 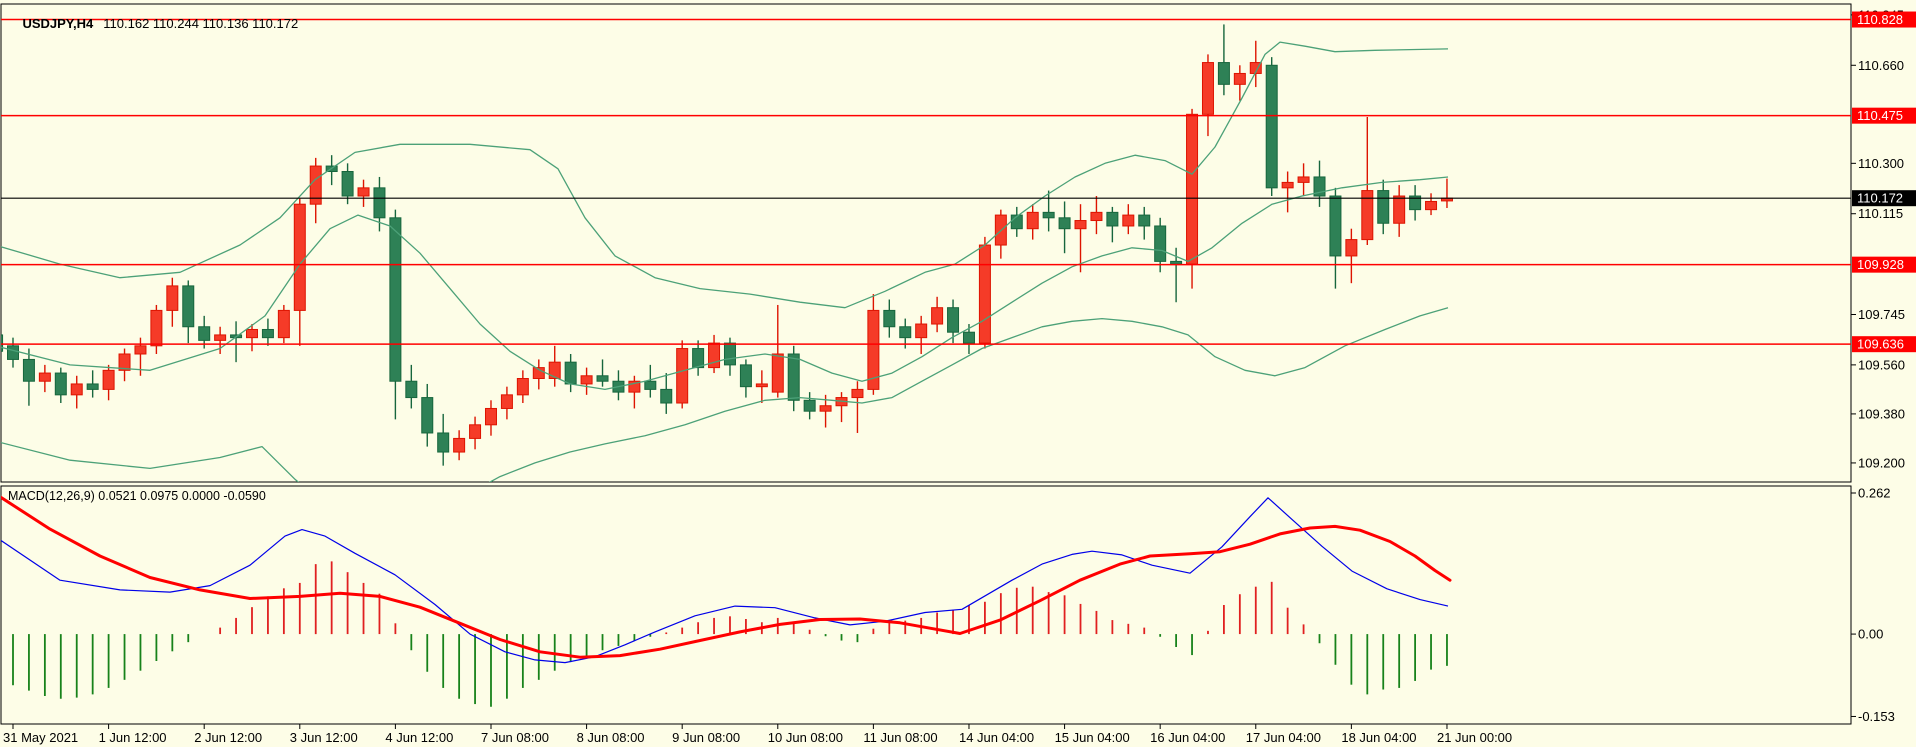 I want to click on time-tick-label: 7 Jun 08:00, so click(x=515, y=737).